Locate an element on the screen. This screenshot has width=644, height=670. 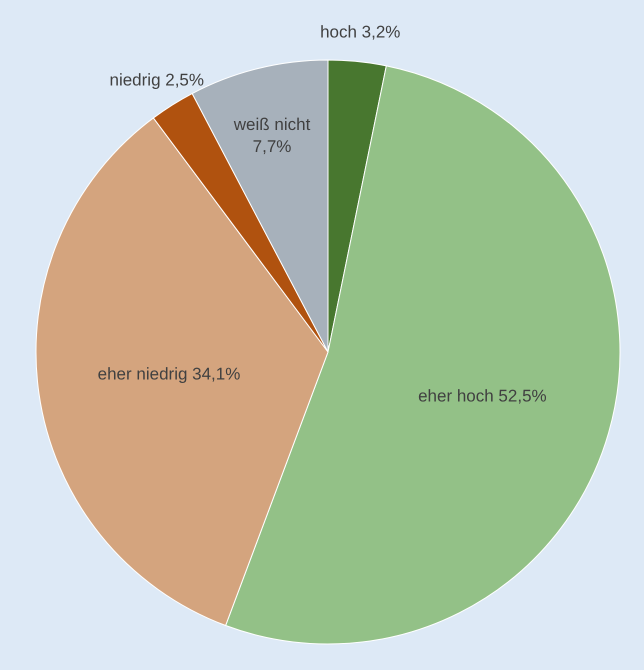
data-label: 7,7% is located at coordinates (272, 146).